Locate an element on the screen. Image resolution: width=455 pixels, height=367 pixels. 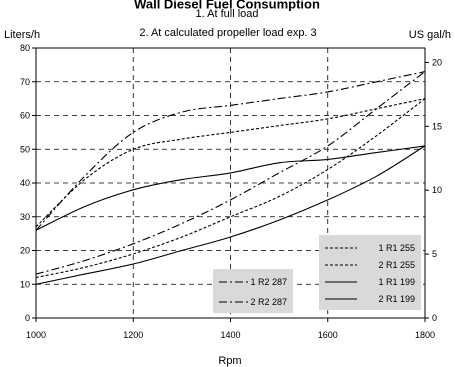
chart-title: Wall Diesel Fuel Consumption is located at coordinates (227, 6).